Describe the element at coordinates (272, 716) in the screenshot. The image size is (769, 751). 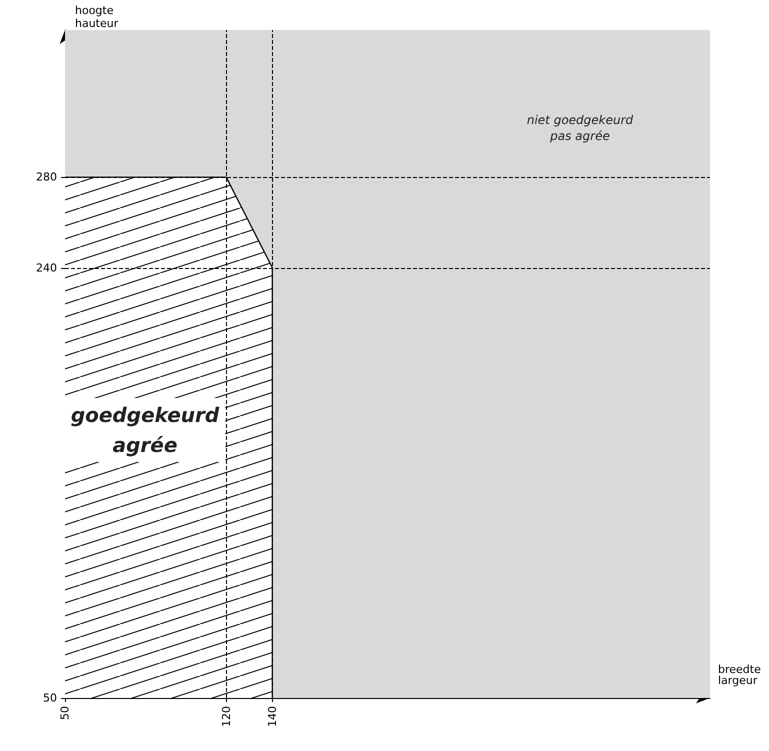
I see `x-tick-label: 140` at that location.